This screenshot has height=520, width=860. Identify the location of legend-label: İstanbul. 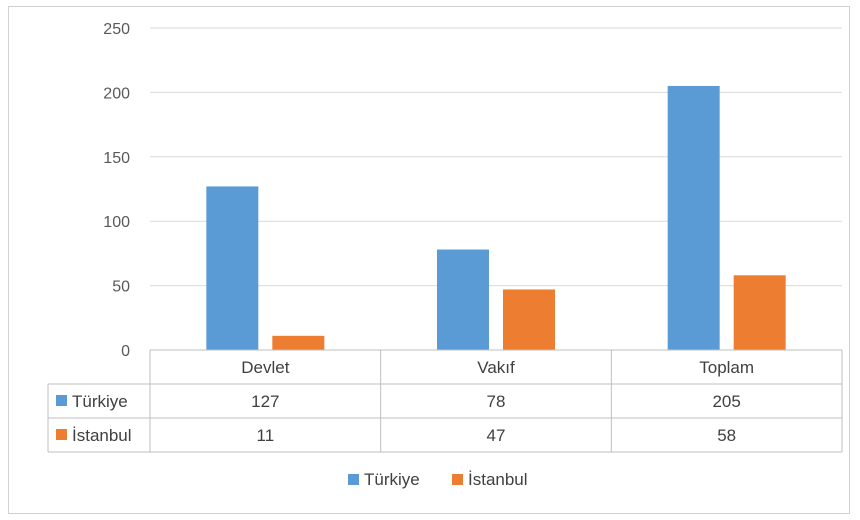
(498, 479).